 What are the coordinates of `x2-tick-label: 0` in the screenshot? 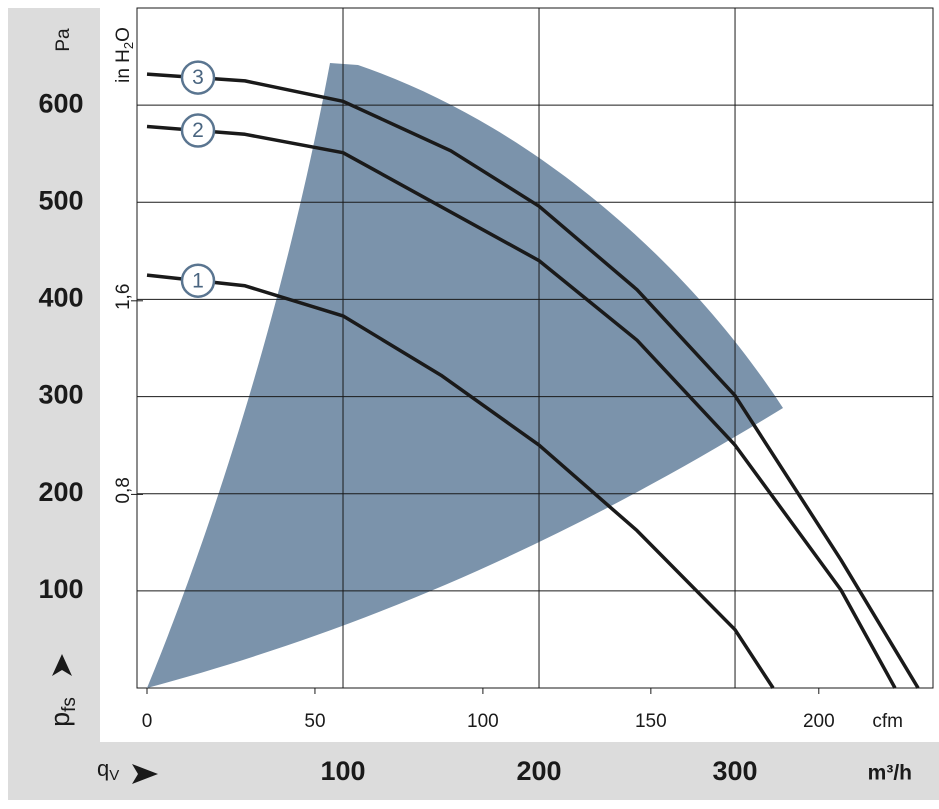 It's located at (147, 721).